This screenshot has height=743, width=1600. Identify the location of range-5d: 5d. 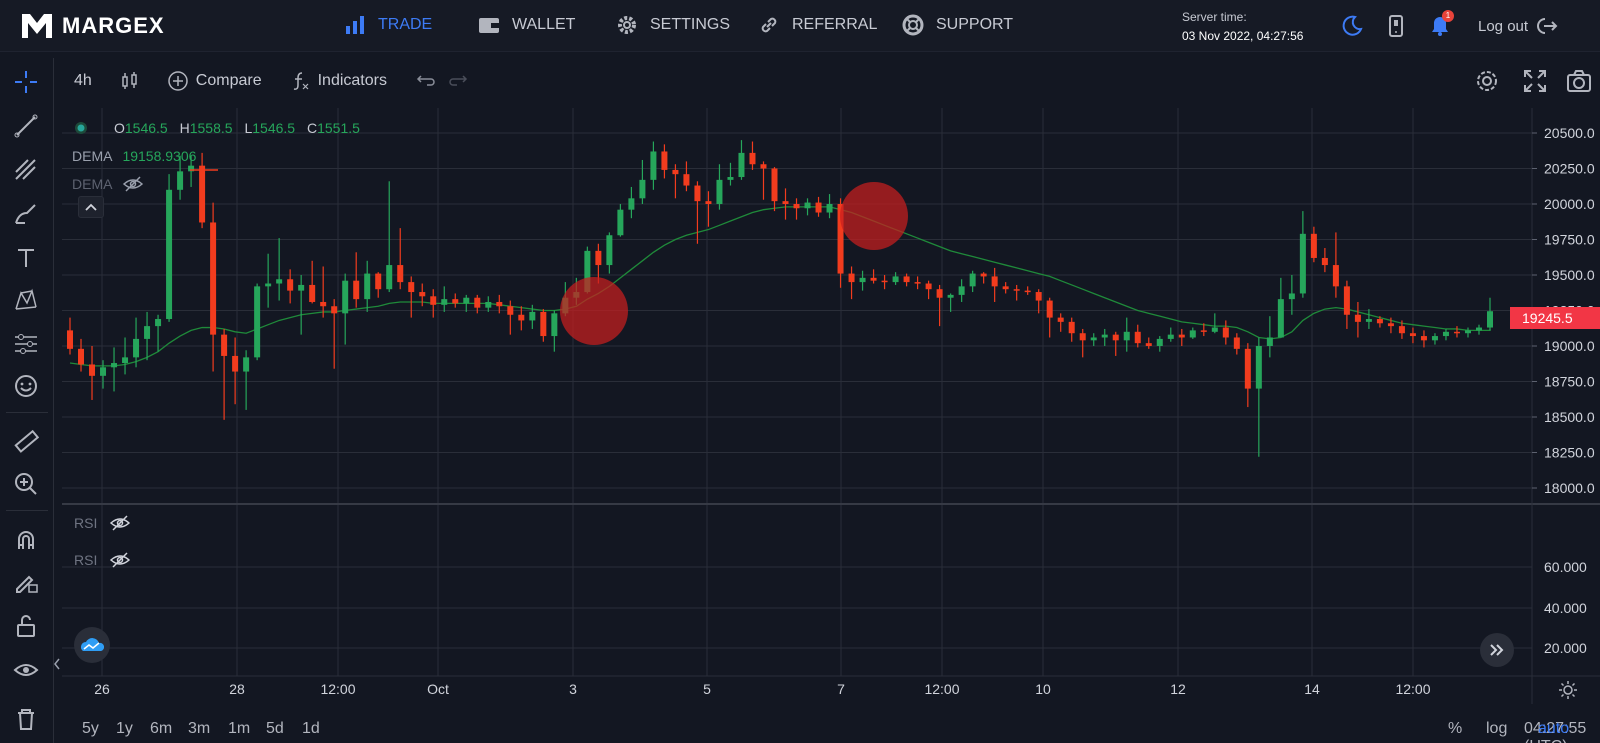
(275, 729).